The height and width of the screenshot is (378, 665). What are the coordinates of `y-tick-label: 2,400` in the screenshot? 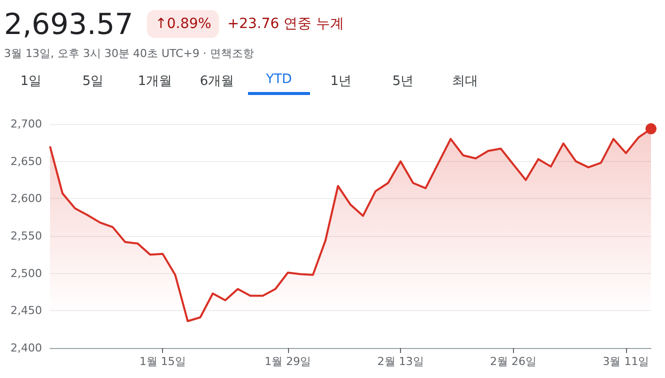 It's located at (26, 348).